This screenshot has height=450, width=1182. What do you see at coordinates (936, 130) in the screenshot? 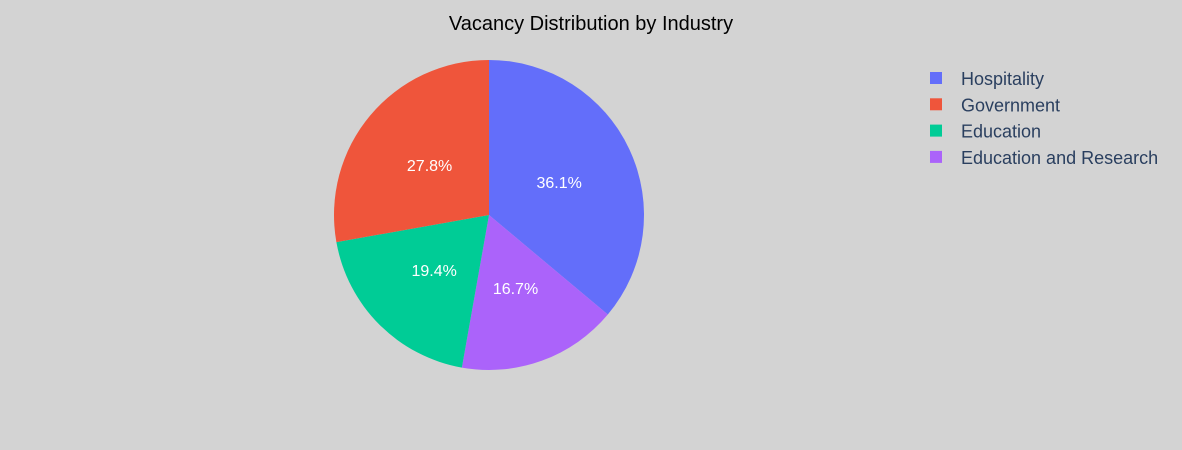
I see `legend-swatch-education` at bounding box center [936, 130].